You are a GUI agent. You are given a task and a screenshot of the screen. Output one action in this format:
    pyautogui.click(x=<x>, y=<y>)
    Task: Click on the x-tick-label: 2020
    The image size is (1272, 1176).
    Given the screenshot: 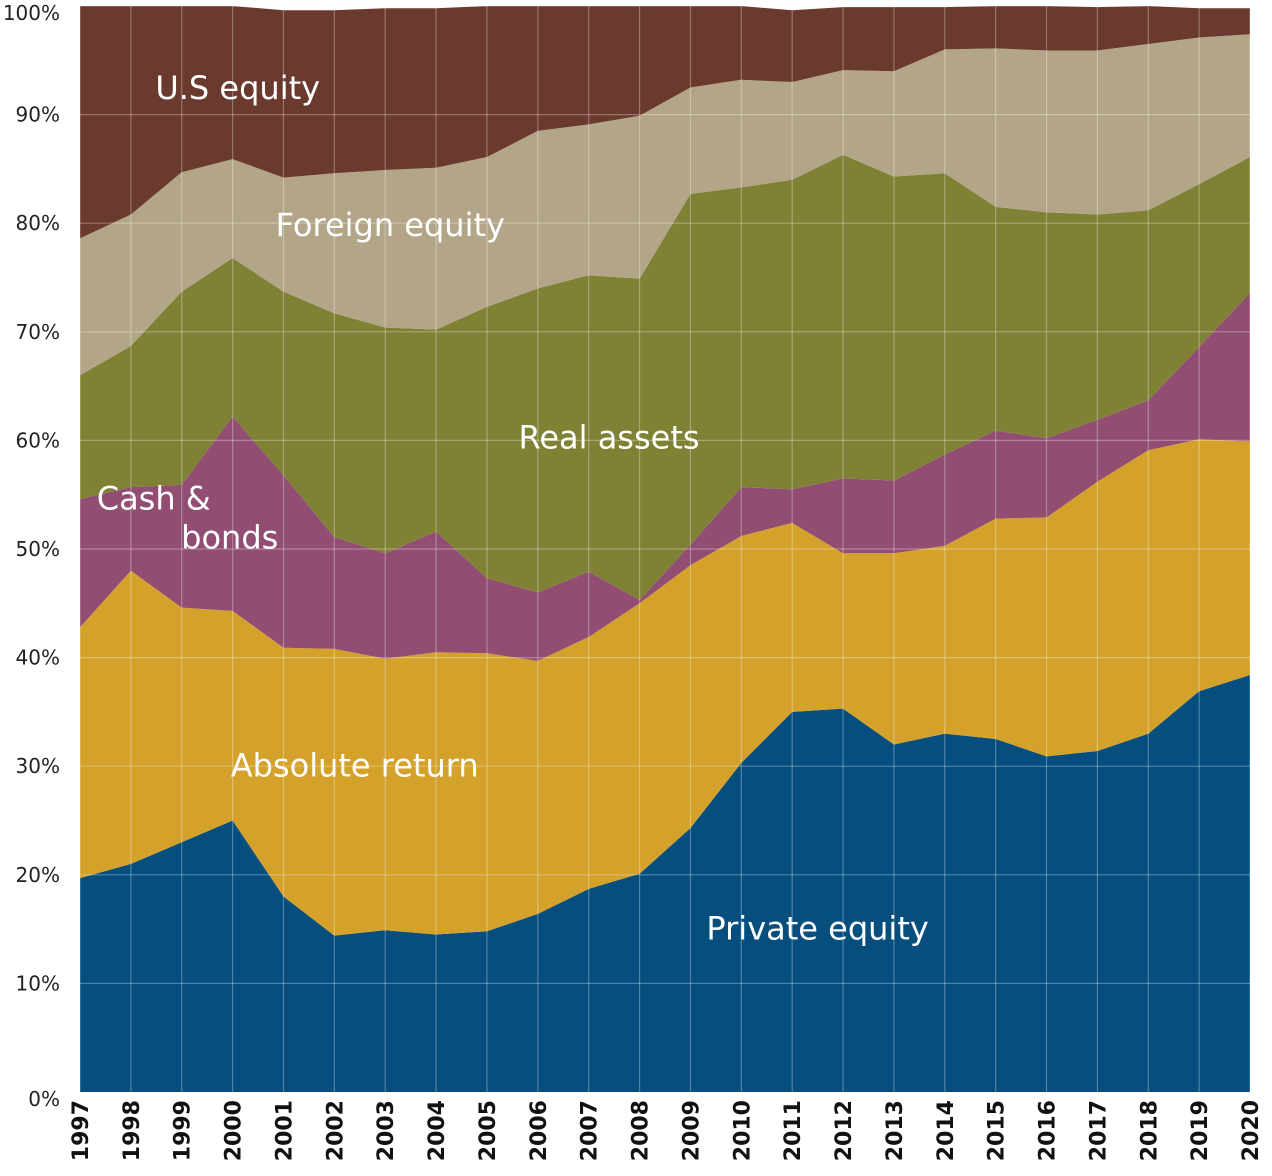 What is the action you would take?
    pyautogui.click(x=1251, y=1130)
    